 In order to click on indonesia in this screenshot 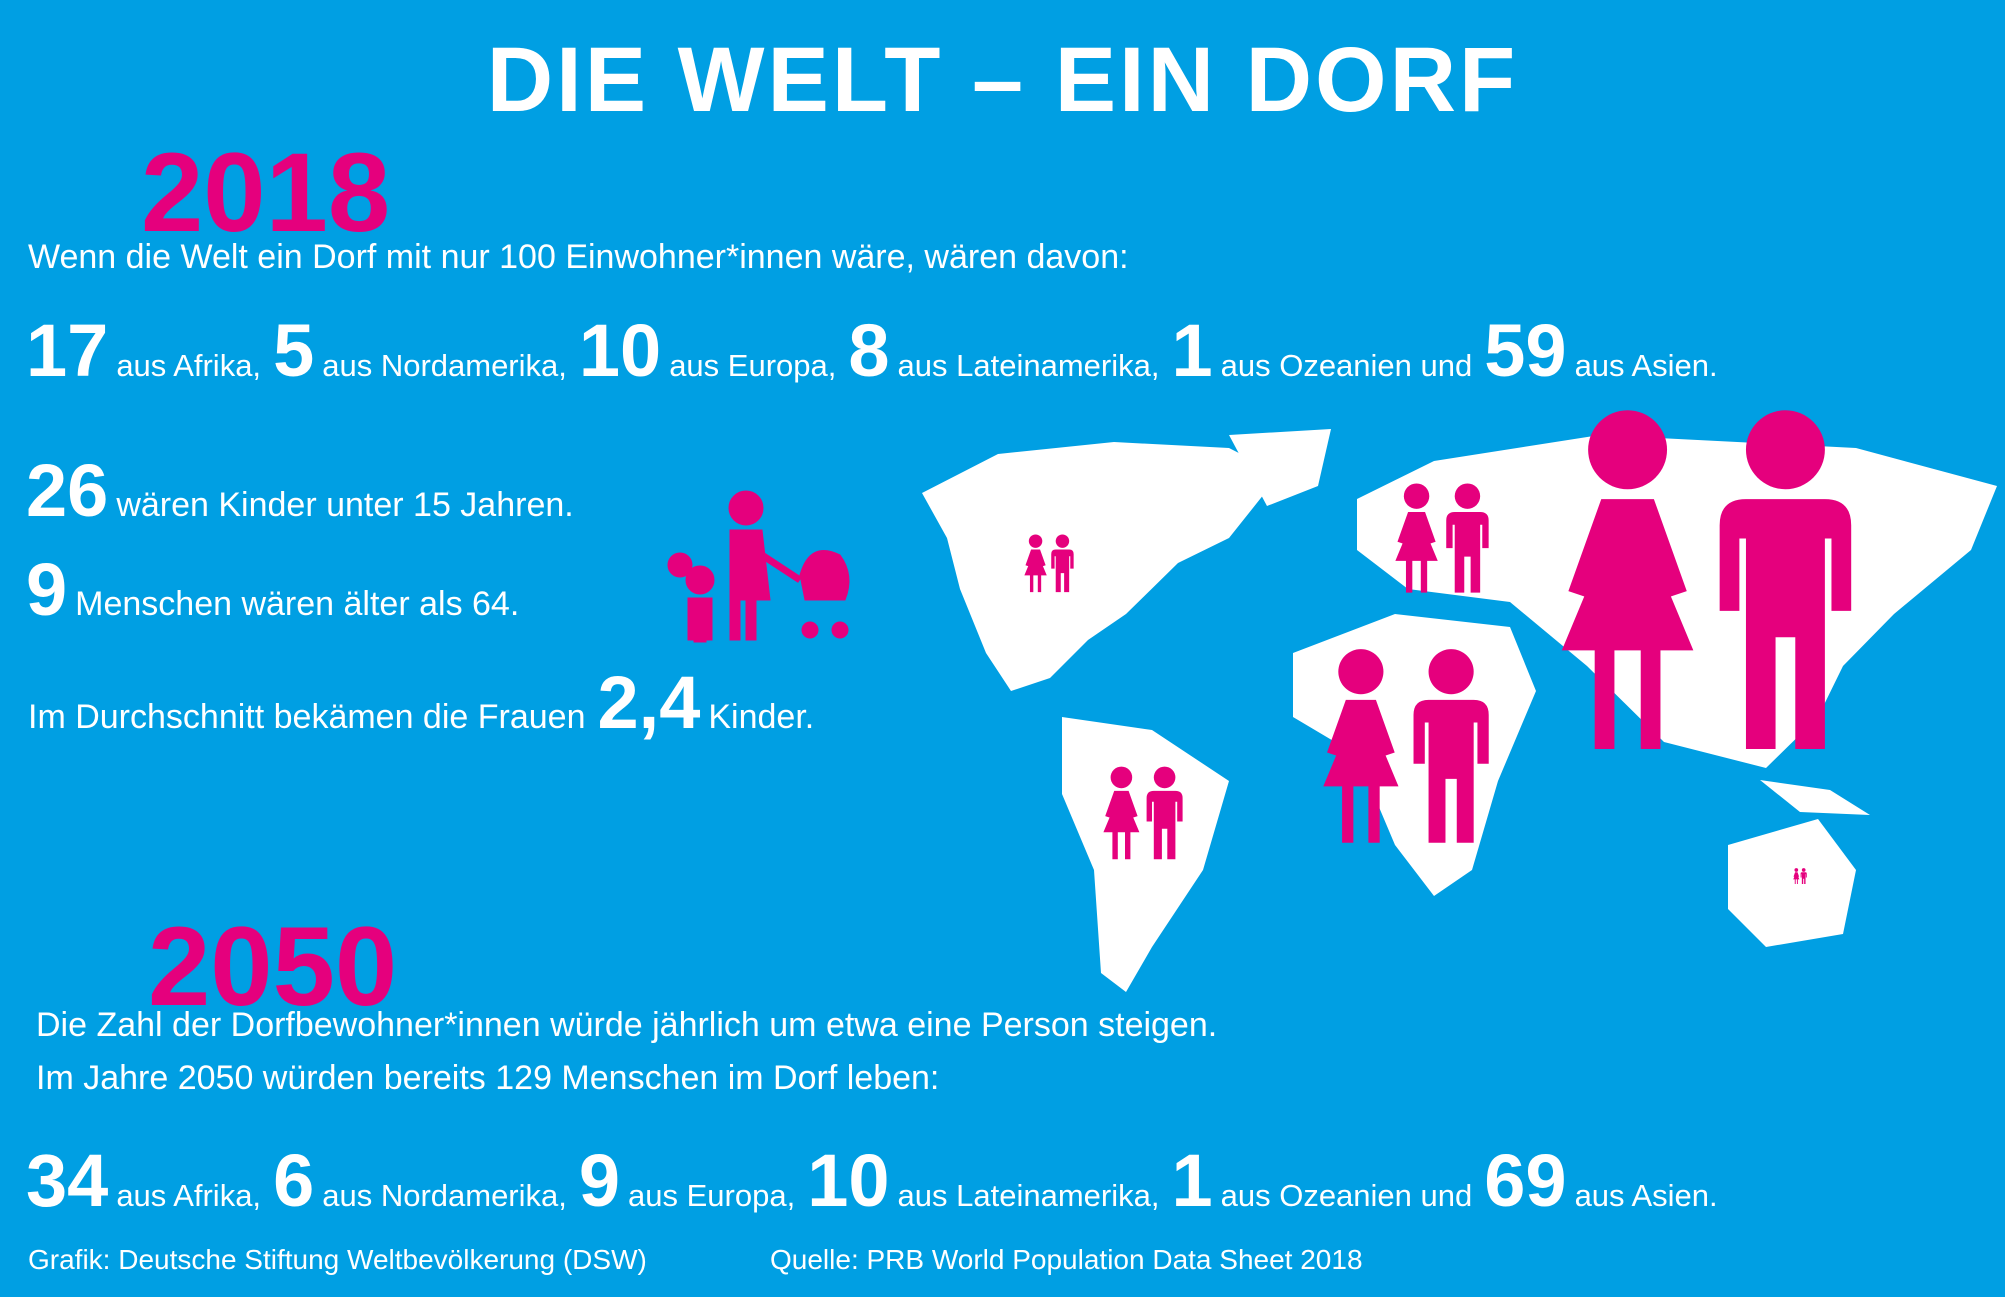, I will do `click(1815, 797)`.